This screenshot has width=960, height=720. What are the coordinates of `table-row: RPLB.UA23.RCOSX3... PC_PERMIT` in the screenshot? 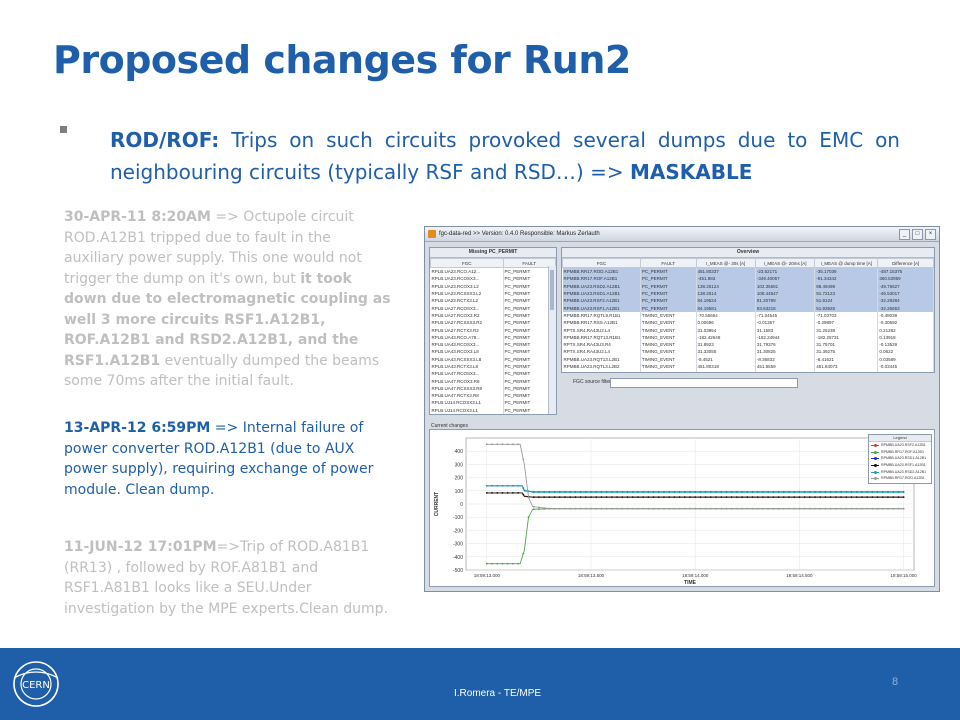 It's located at (493, 279).